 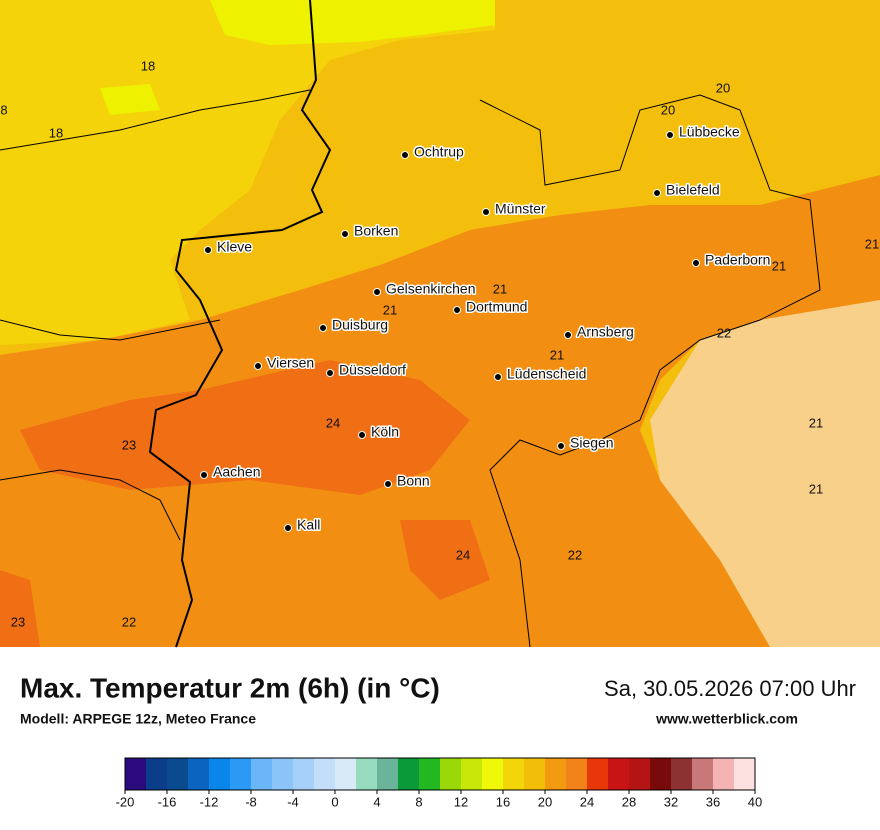 What do you see at coordinates (629, 801) in the screenshot?
I see `colorbar-tick-label: 28` at bounding box center [629, 801].